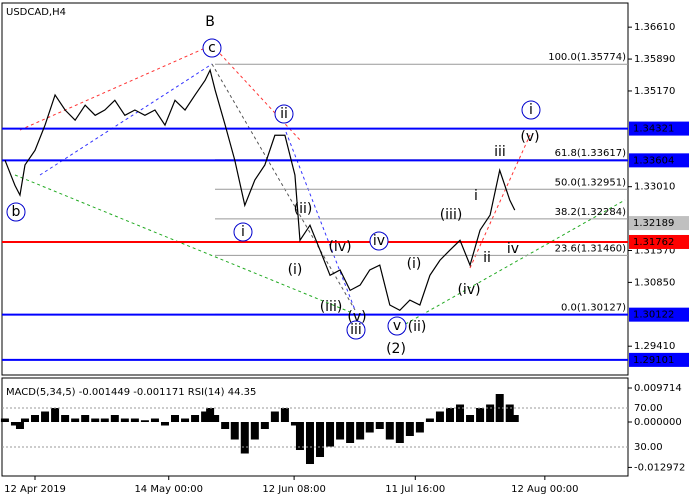 The image size is (700, 500). I want to click on y-tick-label: 1.33010, so click(654, 187).